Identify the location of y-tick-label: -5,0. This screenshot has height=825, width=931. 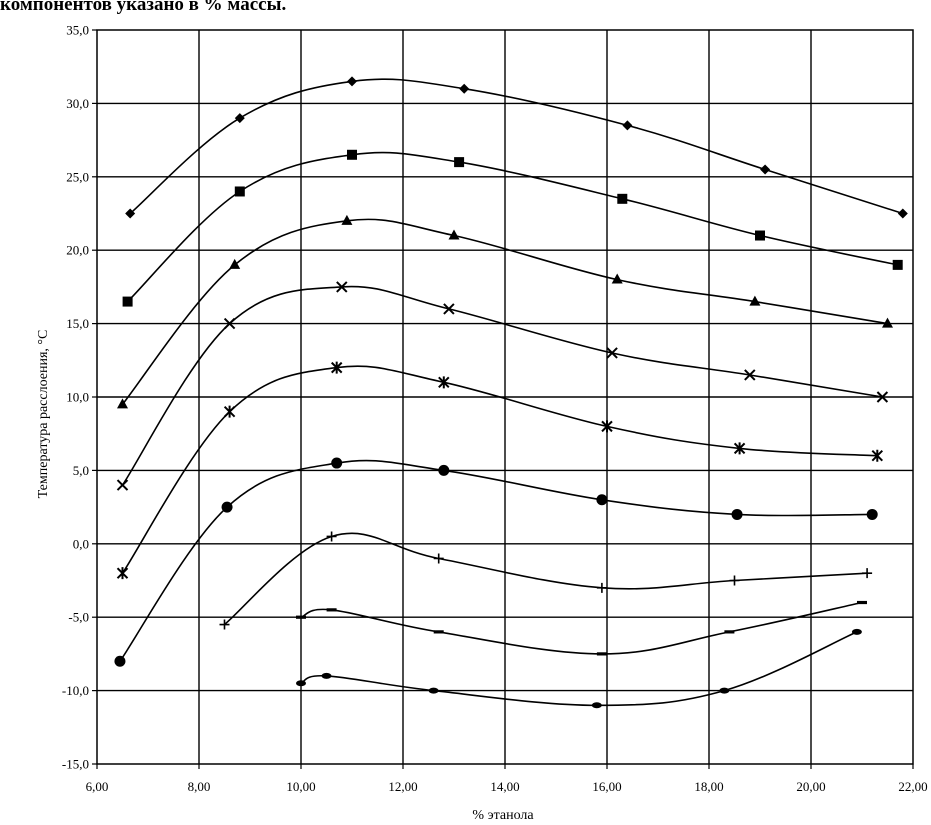
(78, 617).